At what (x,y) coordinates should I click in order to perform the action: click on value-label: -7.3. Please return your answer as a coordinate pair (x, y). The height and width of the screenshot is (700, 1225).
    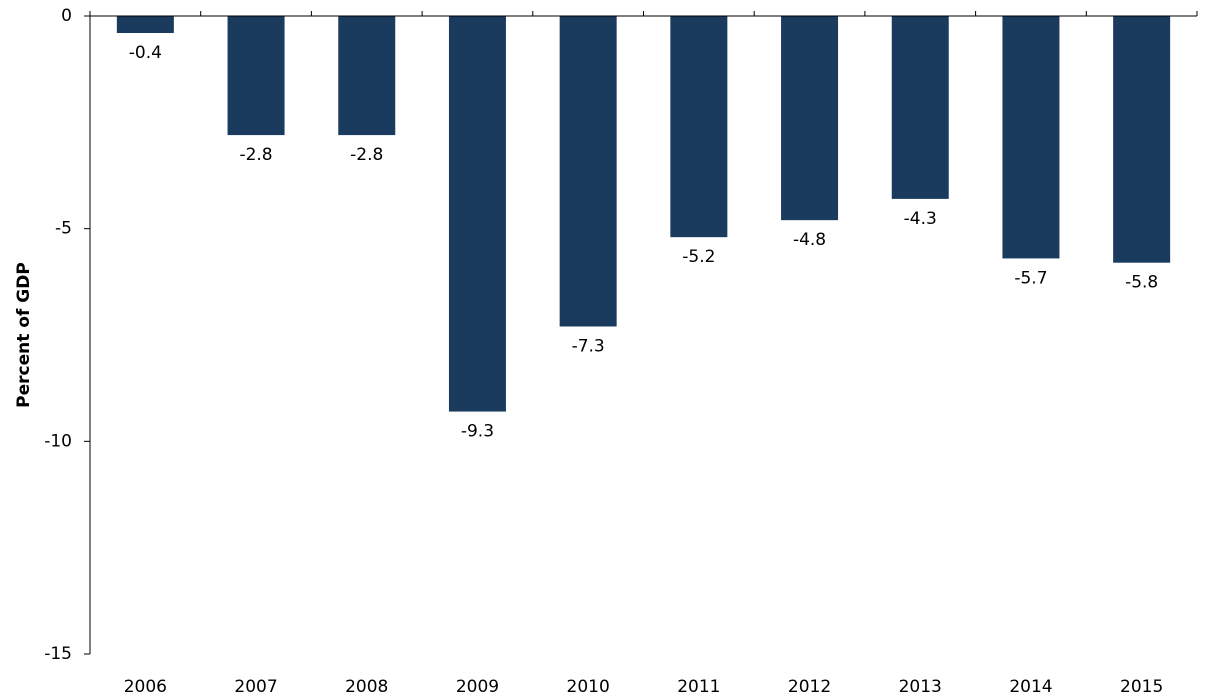
    Looking at the image, I should click on (588, 346).